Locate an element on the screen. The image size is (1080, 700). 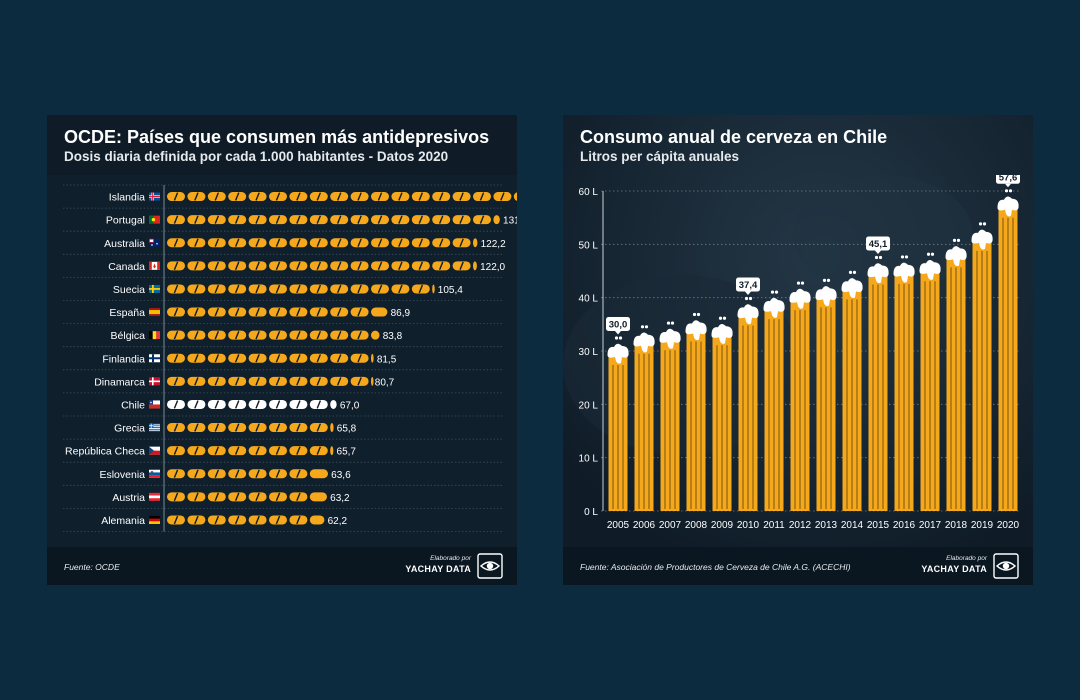
x-tick-label: 2006 is located at coordinates (644, 525).